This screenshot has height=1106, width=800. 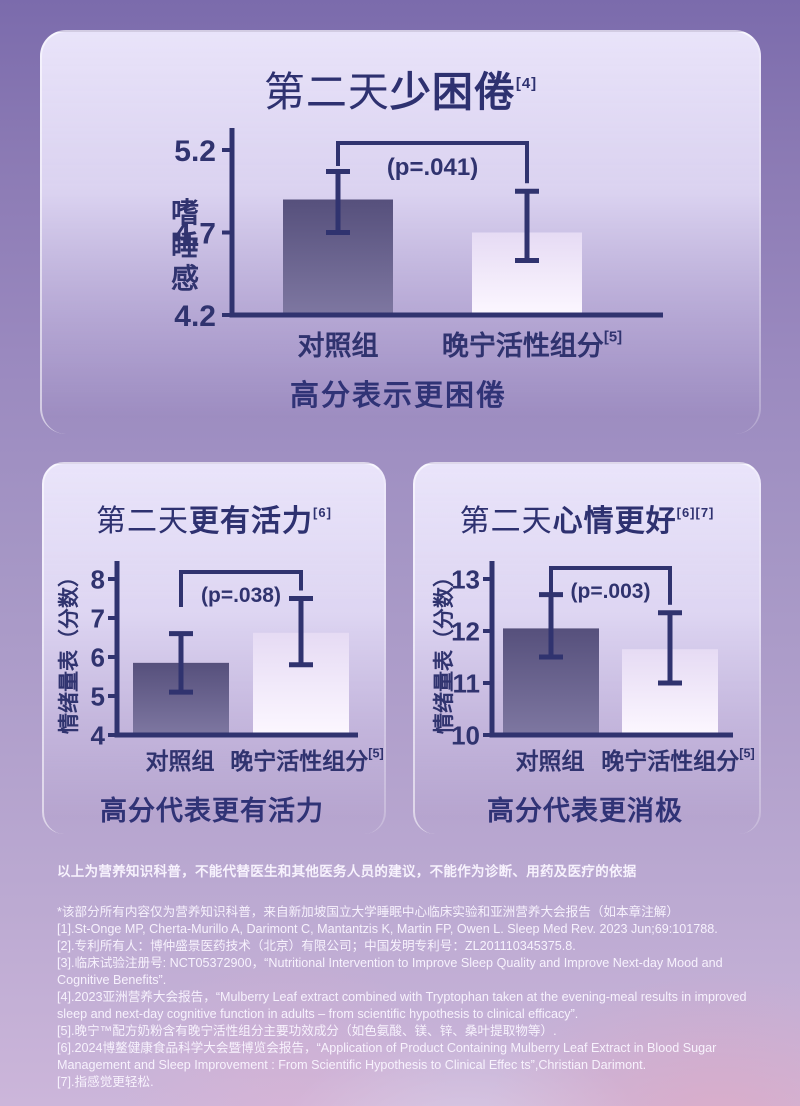 What do you see at coordinates (587, 502) in the screenshot?
I see `mood-title: 第二天心情更好[6][7]` at bounding box center [587, 502].